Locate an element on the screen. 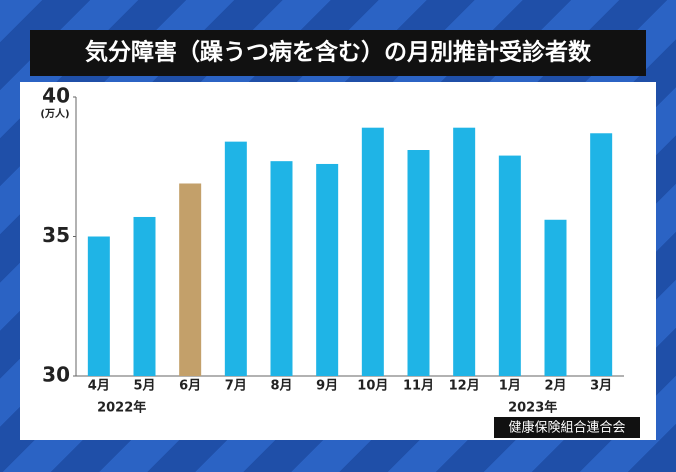  y-axis-label: (万人) is located at coordinates (54, 113).